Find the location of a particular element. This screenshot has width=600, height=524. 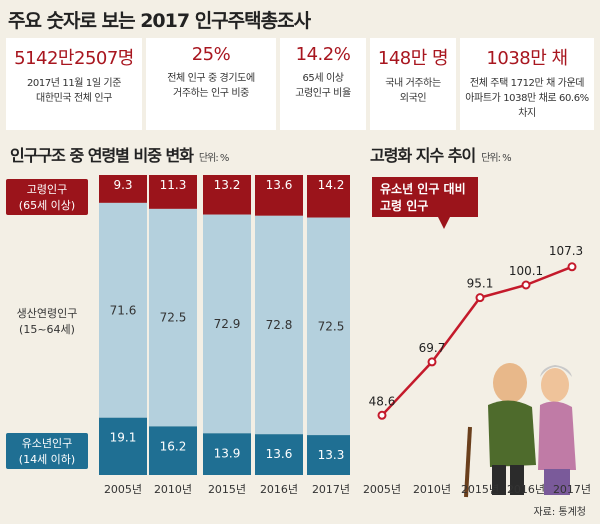

bar-value-label: 13.9 is located at coordinates (227, 453).